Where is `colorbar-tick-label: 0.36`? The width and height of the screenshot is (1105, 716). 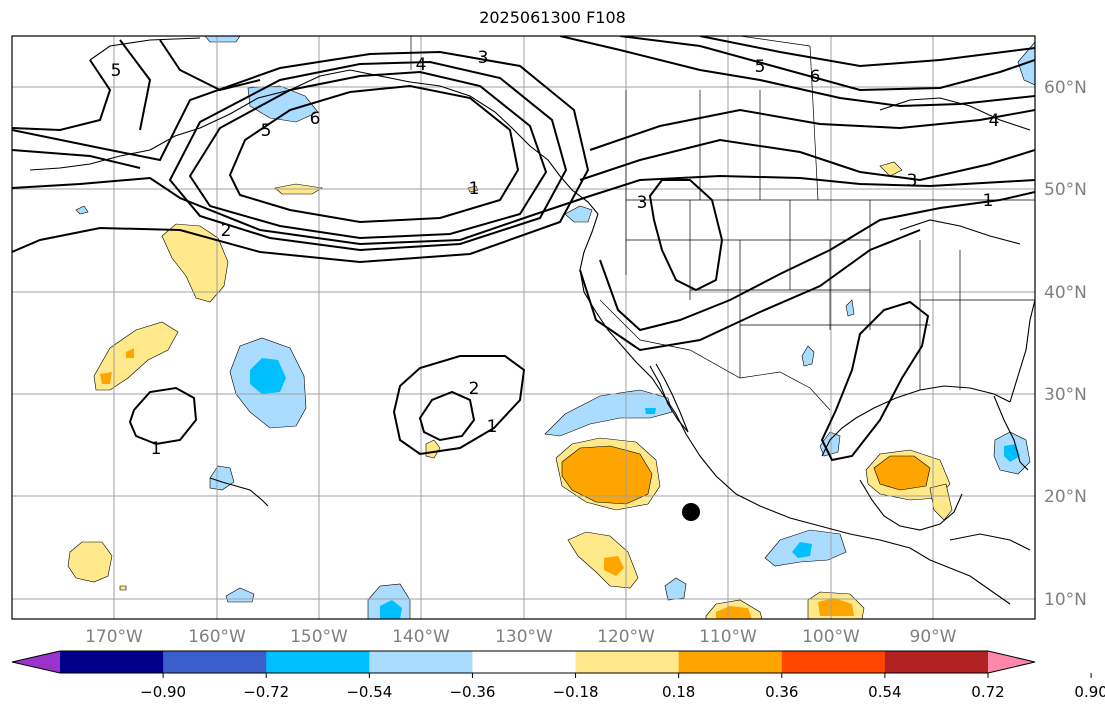
colorbar-tick-label: 0.36 is located at coordinates (781, 692).